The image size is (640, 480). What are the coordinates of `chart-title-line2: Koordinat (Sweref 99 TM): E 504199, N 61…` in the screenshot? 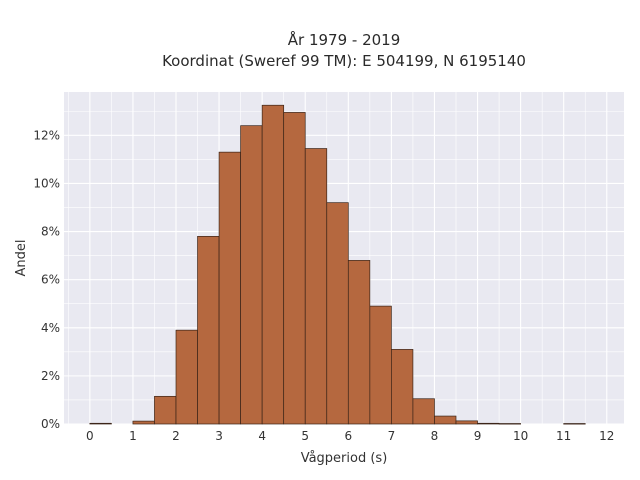 It's located at (344, 61).